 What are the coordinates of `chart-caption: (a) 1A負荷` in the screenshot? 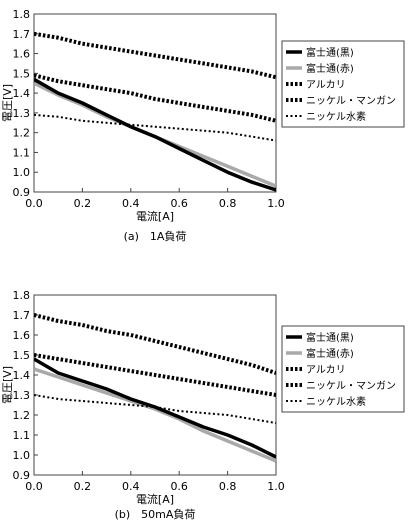 It's located at (155, 236).